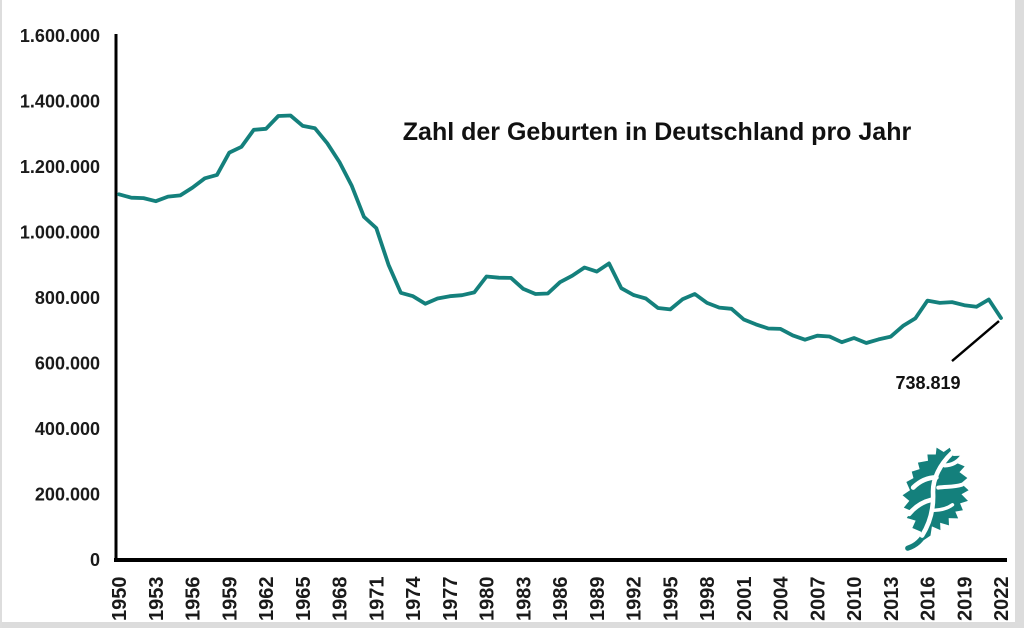 This screenshot has height=628, width=1024. I want to click on leaf-main-vein, so click(937, 494).